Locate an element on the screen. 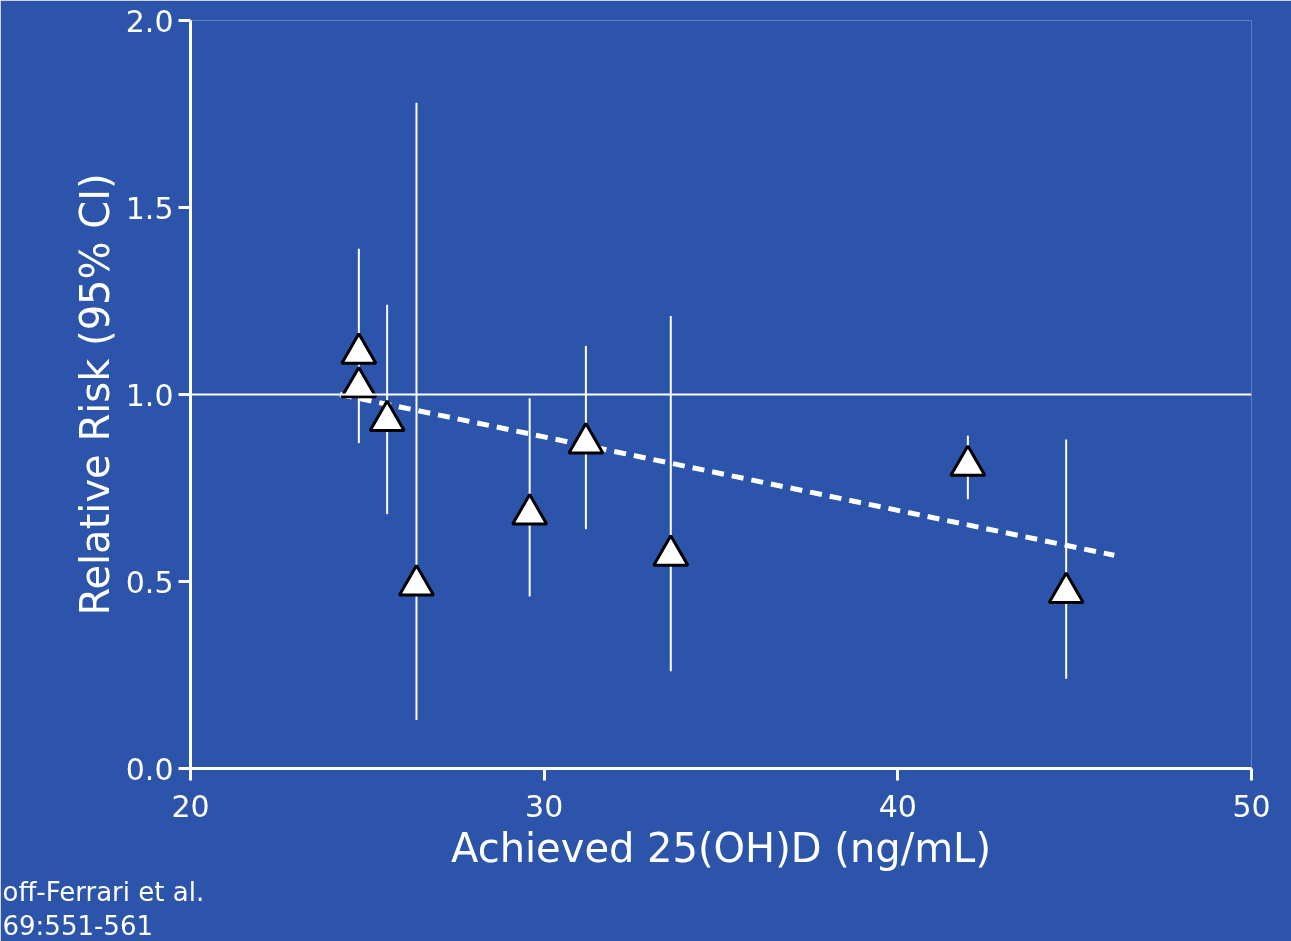 The height and width of the screenshot is (941, 1291). text: off-Ferrari et al. is located at coordinates (103, 891).